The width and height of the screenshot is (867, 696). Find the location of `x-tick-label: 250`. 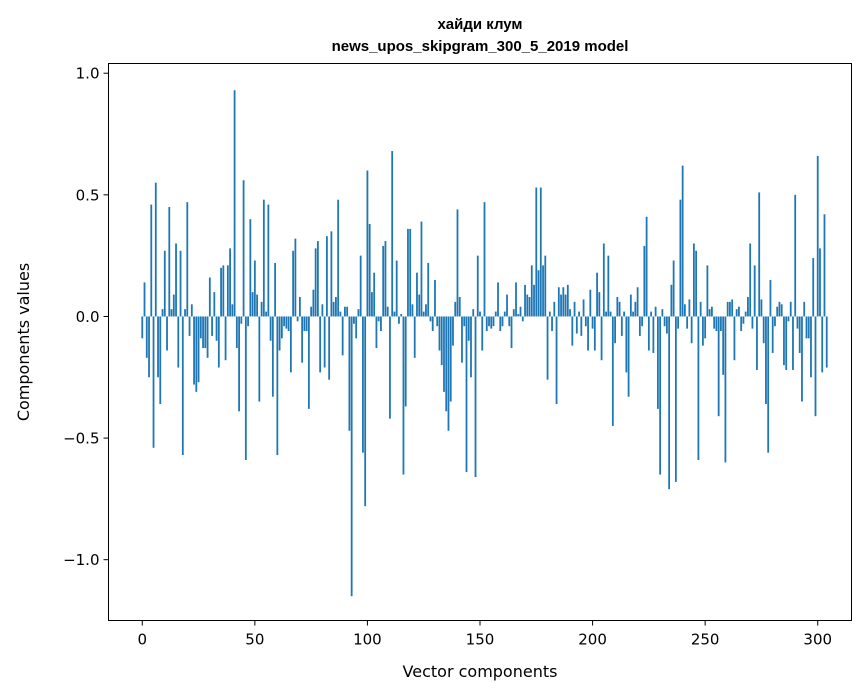

x-tick-label: 250 is located at coordinates (705, 640).